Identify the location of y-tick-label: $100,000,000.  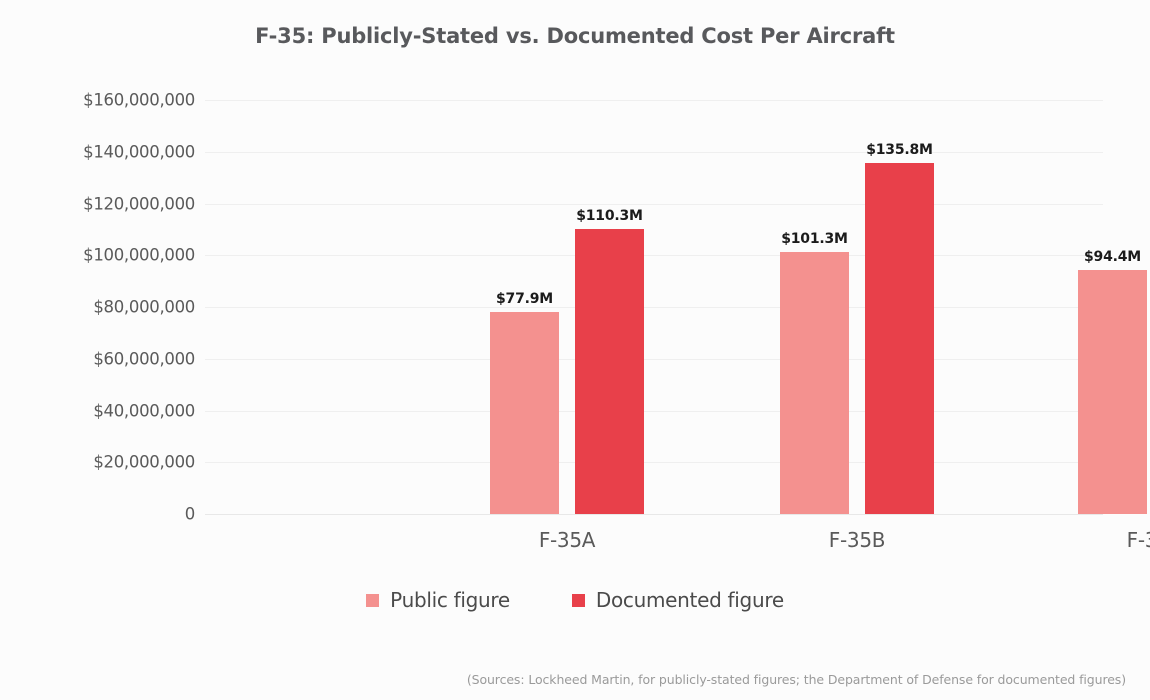
(139, 255).